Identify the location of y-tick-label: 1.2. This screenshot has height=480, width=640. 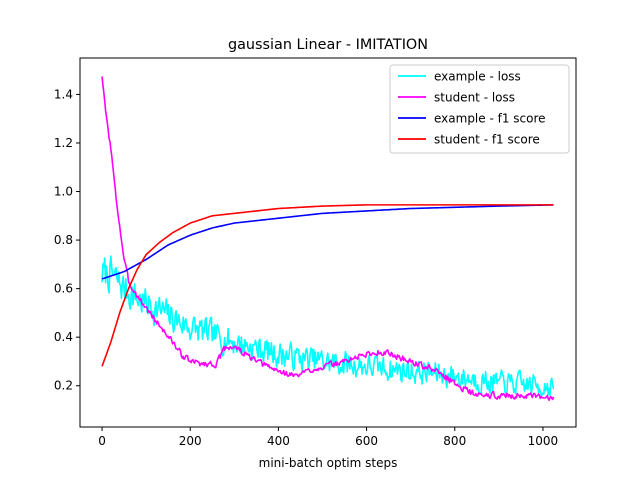
(63, 143).